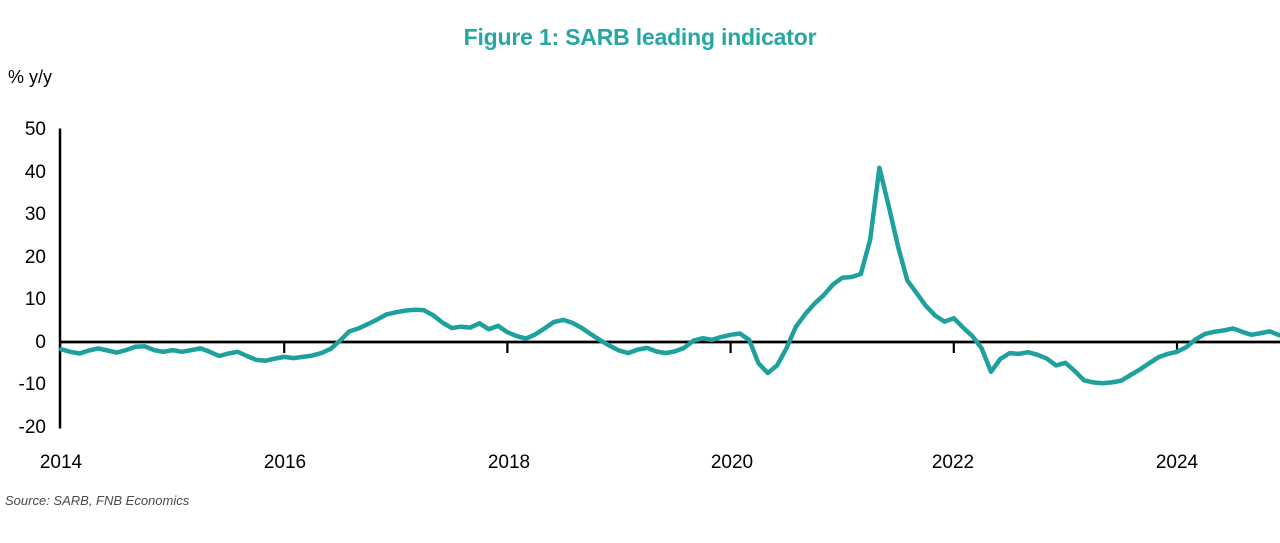 The image size is (1280, 543). What do you see at coordinates (35, 214) in the screenshot?
I see `y-tick-label: 30` at bounding box center [35, 214].